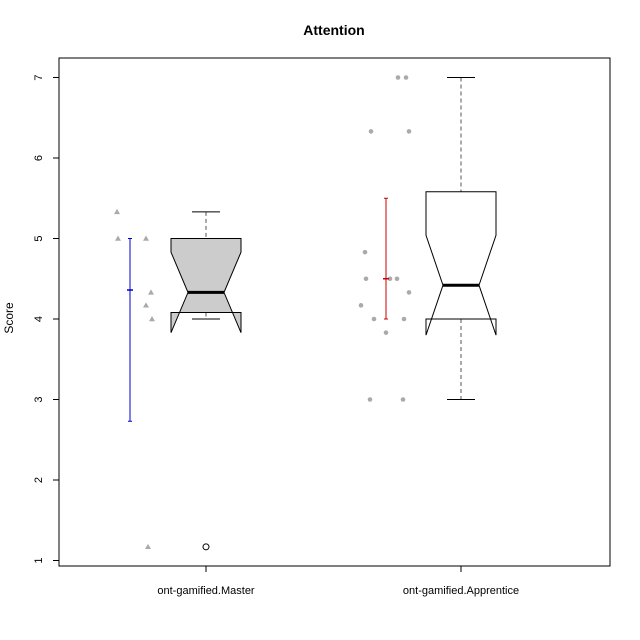  What do you see at coordinates (206, 591) in the screenshot?
I see `x-tick-label: ont-gamified.Master` at bounding box center [206, 591].